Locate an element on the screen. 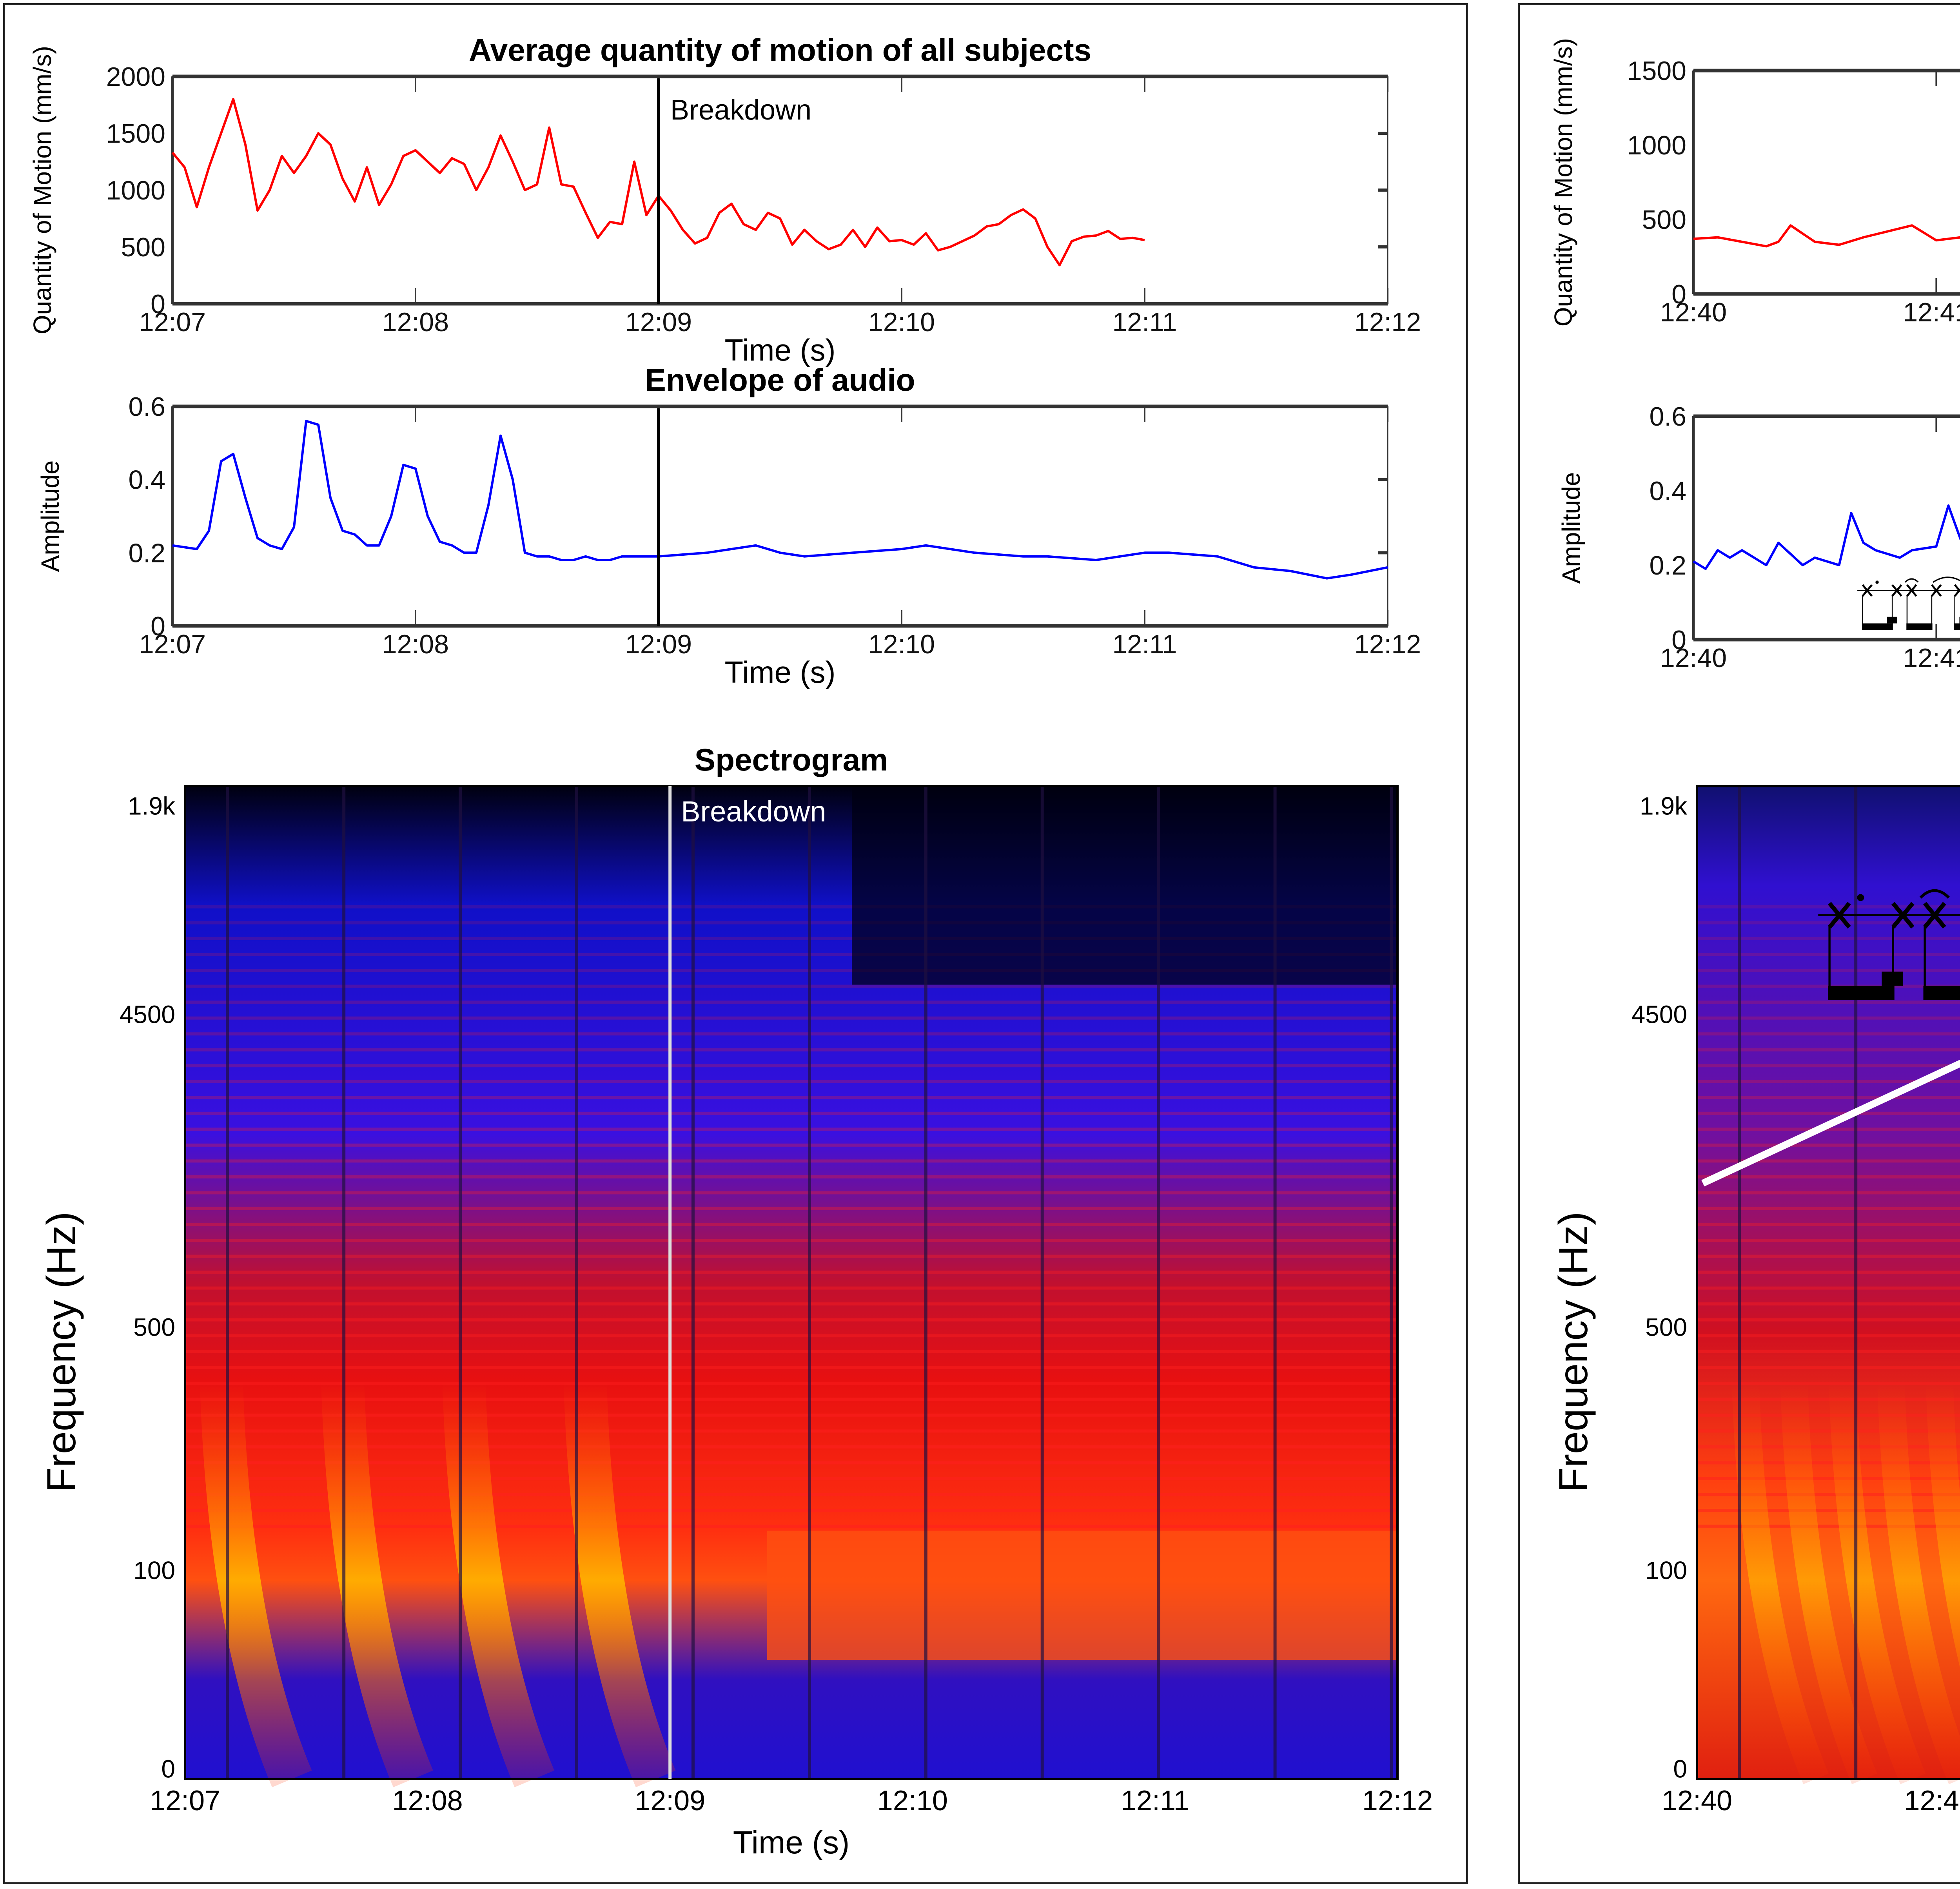 The height and width of the screenshot is (1889, 1960). y-tick-label: 0.6 is located at coordinates (146, 407).